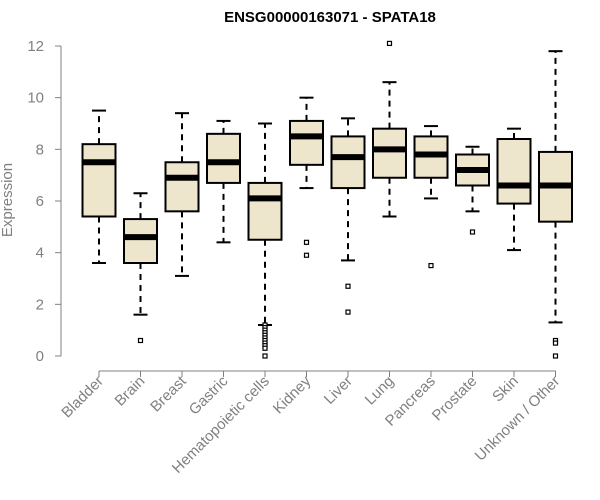  What do you see at coordinates (82, 397) in the screenshot?
I see `x-category-label: Bladder` at bounding box center [82, 397].